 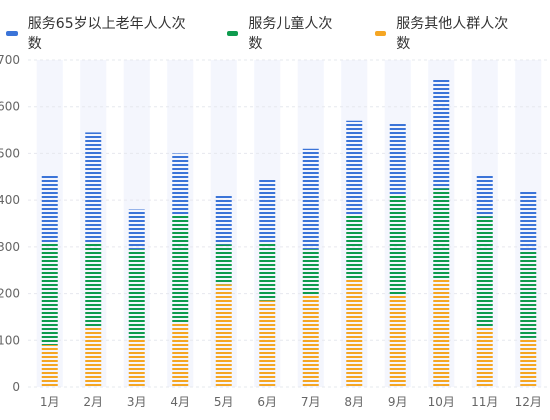 What do you see at coordinates (10, 200) in the screenshot?
I see `y-tick-label: 400` at bounding box center [10, 200].